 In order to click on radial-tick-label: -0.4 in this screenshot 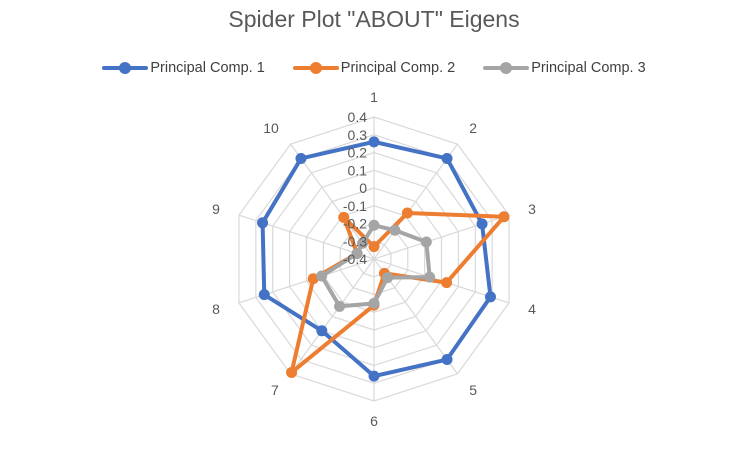, I will do `click(355, 259)`.